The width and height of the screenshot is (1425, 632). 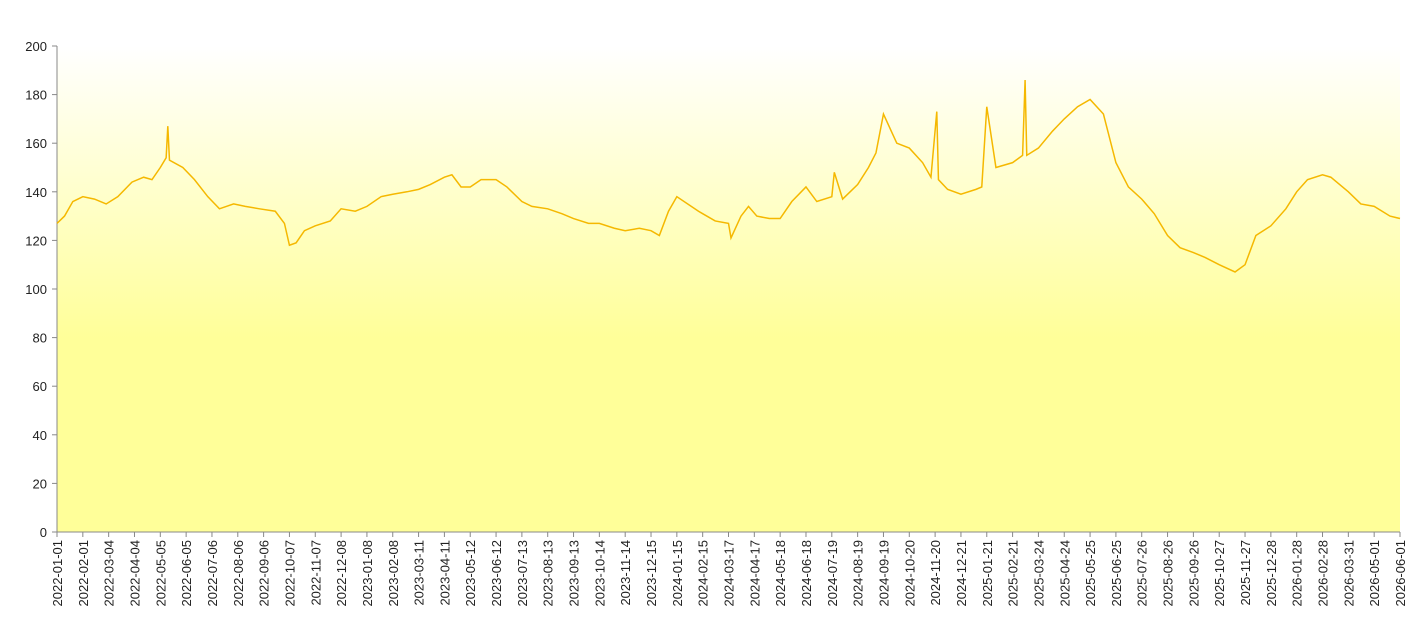 I want to click on x-tick-label: 2022-07-06, so click(x=212, y=573).